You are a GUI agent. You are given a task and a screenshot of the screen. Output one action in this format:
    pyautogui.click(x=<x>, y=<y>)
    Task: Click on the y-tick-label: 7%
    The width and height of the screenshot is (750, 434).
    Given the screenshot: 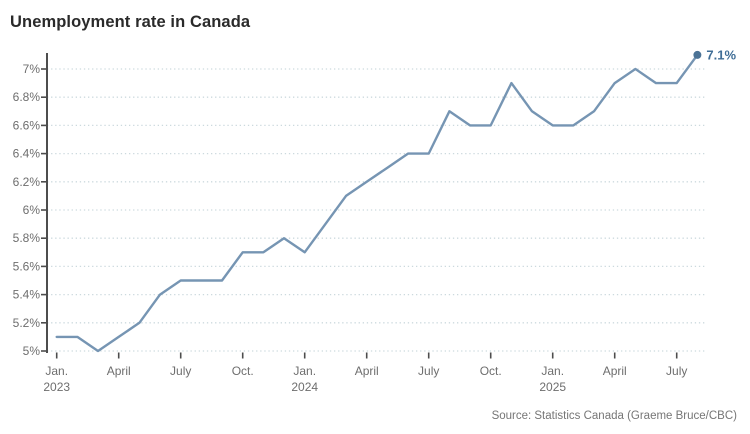 What is the action you would take?
    pyautogui.click(x=32, y=69)
    